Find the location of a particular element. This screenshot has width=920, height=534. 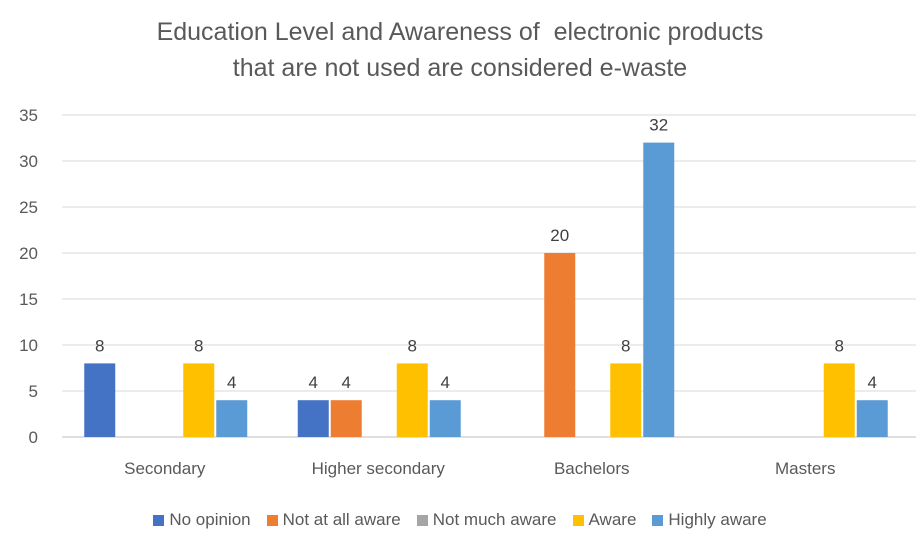

y-axis: 0 5 10 15 20 25 30 35 is located at coordinates (28, 276).